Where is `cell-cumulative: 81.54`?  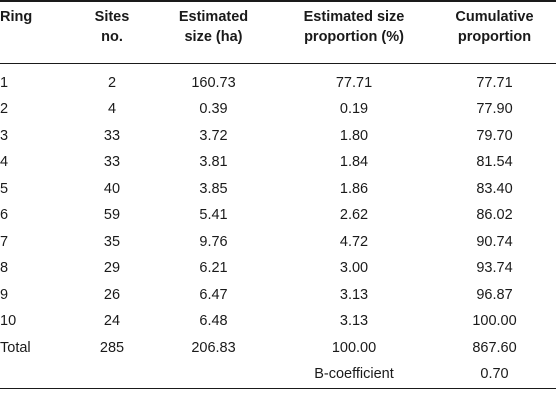 cell-cumulative: 81.54 is located at coordinates (494, 162).